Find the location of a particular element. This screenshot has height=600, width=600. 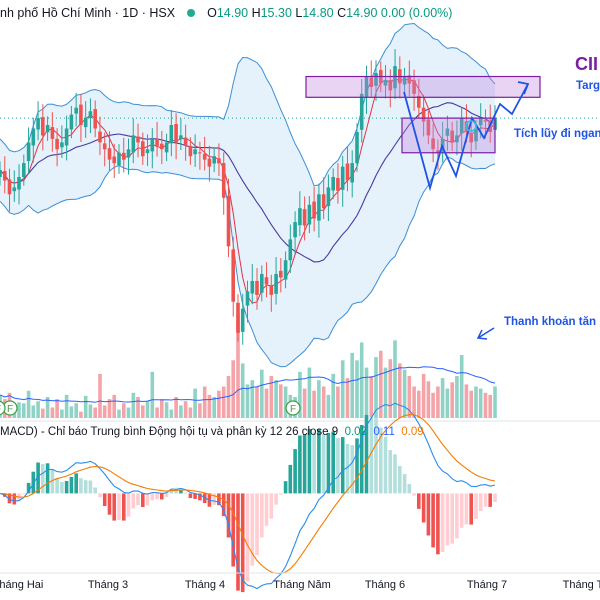

accumulation-zone is located at coordinates (448, 135).